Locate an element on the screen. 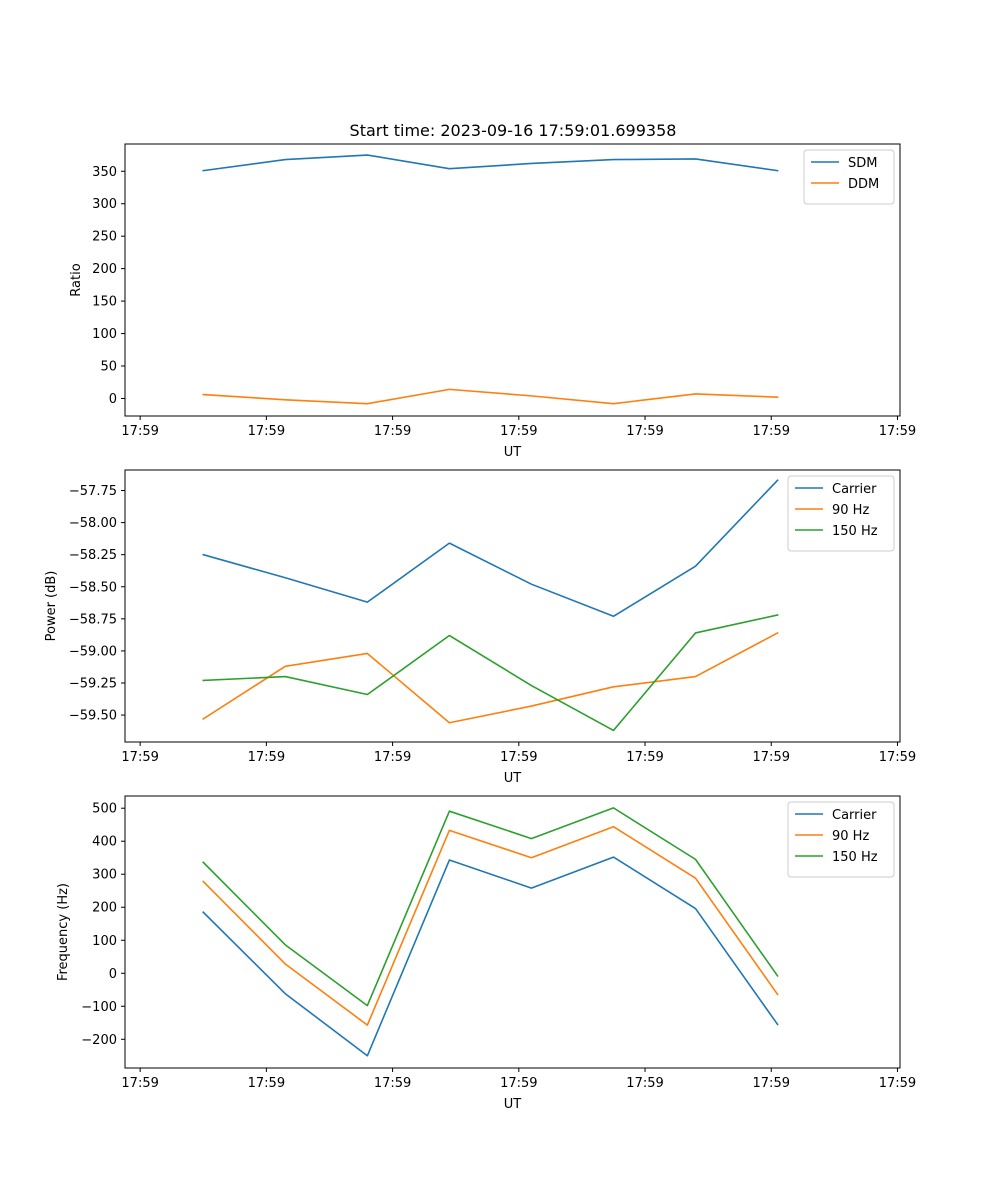 The width and height of the screenshot is (1000, 1200). legend: SDM DDM is located at coordinates (849, 177).